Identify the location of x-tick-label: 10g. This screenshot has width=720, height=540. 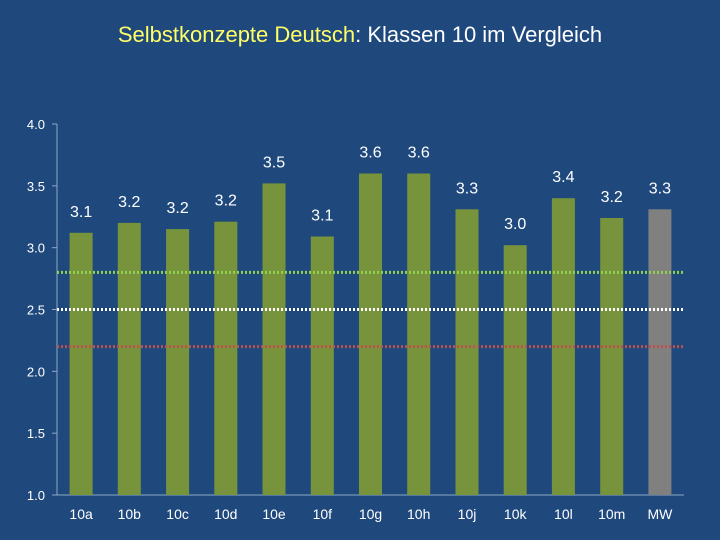
(370, 514).